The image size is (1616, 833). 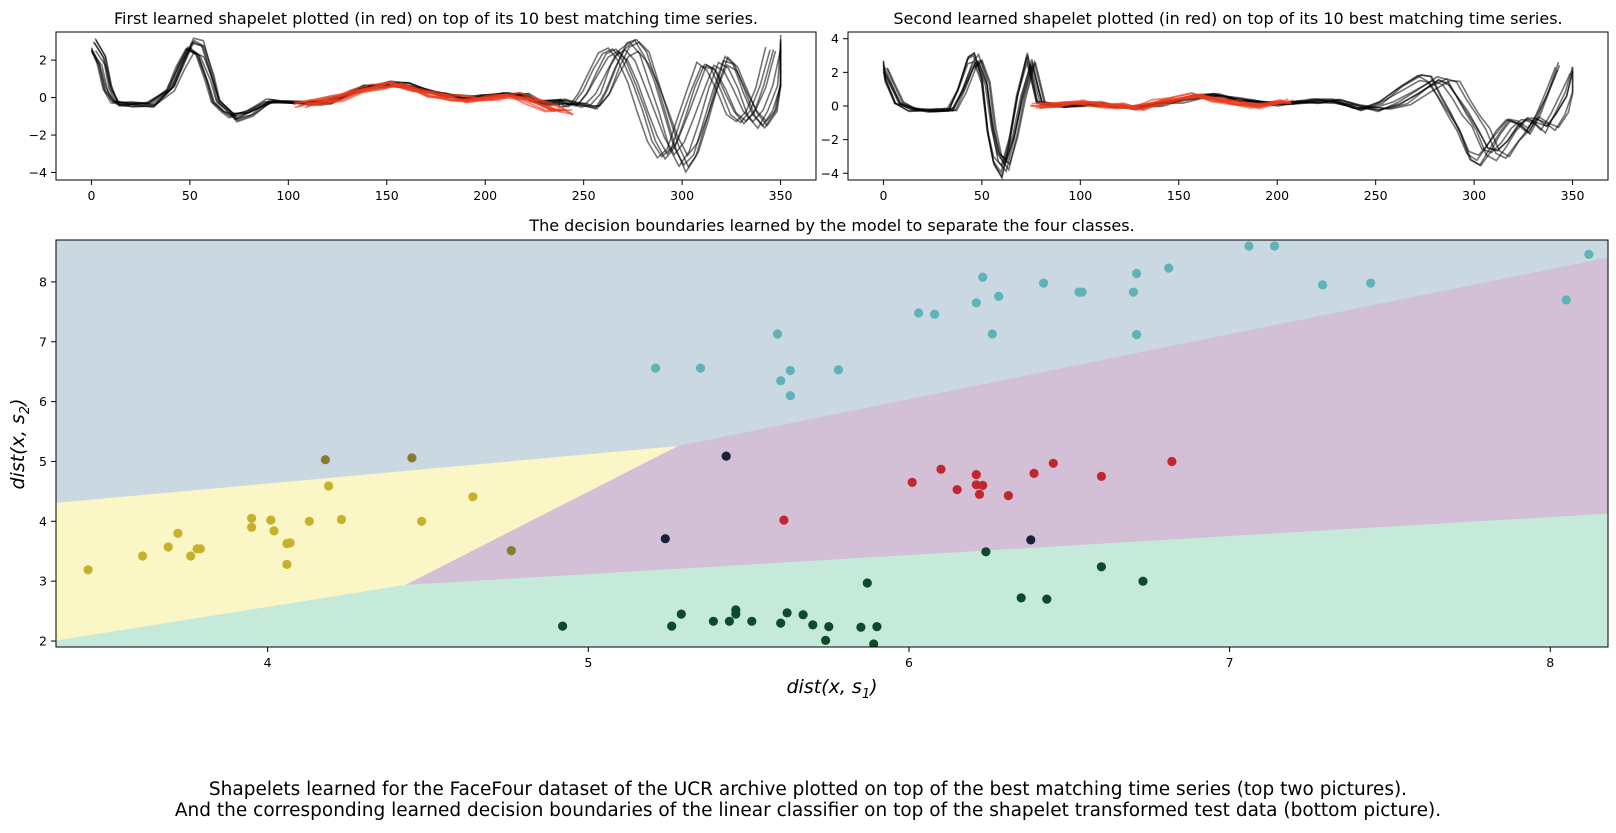 I want to click on shapelet2-ytick-label: −4, so click(x=830, y=173).